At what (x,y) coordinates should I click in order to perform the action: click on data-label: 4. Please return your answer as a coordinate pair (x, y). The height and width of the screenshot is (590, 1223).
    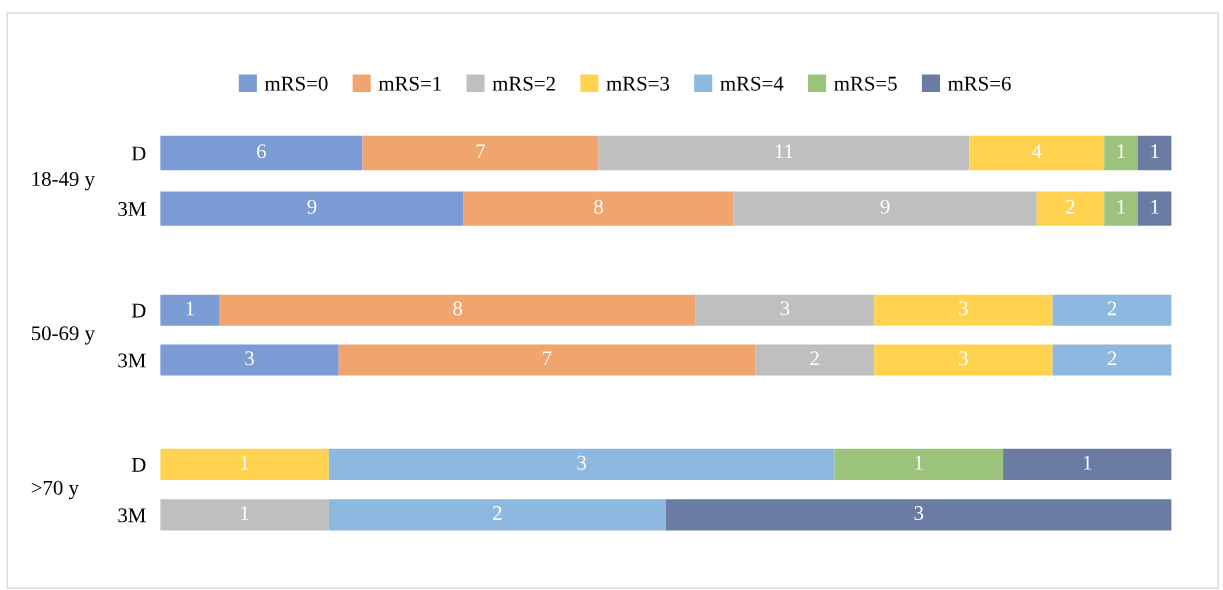
    Looking at the image, I should click on (1036, 151).